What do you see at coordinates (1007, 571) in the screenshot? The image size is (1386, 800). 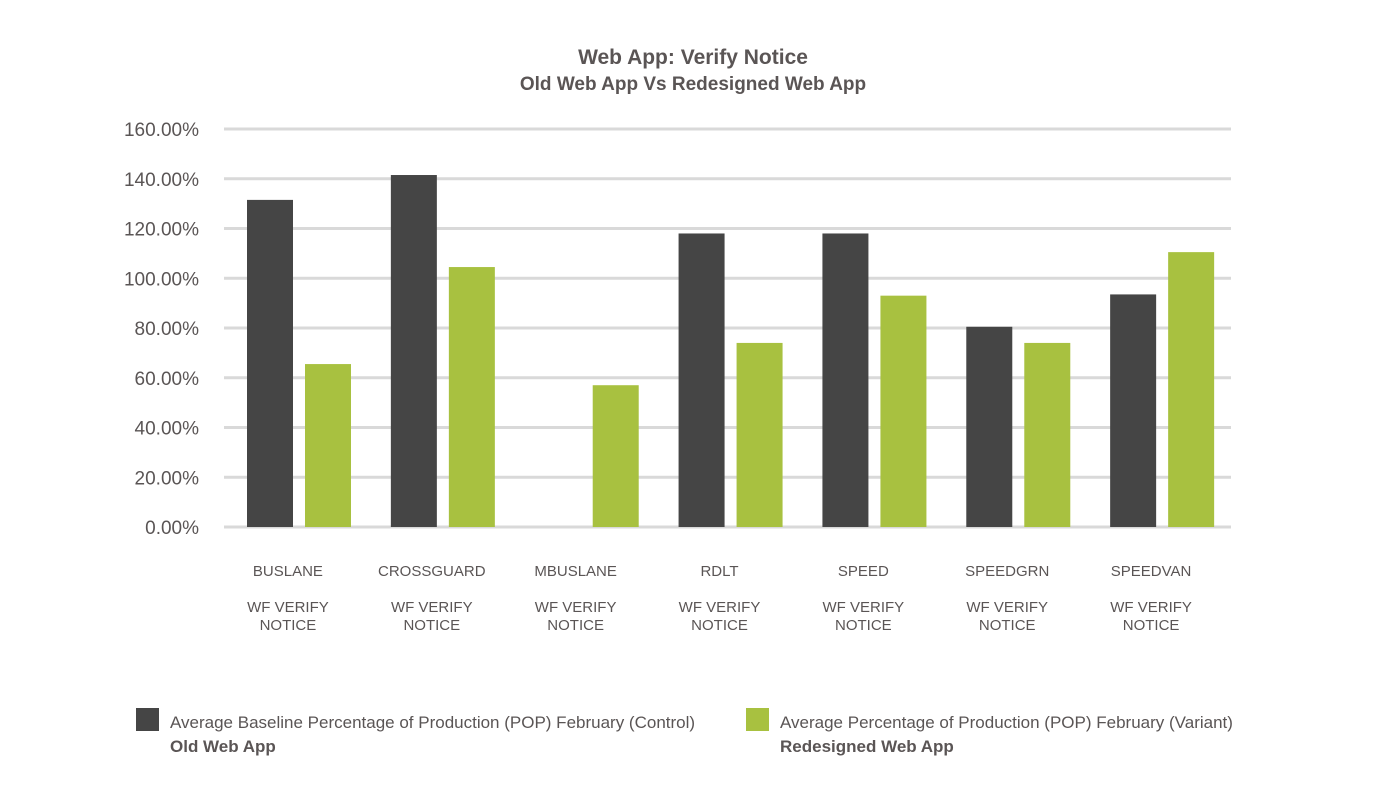 I see `category-label: SPEEDGRN` at bounding box center [1007, 571].